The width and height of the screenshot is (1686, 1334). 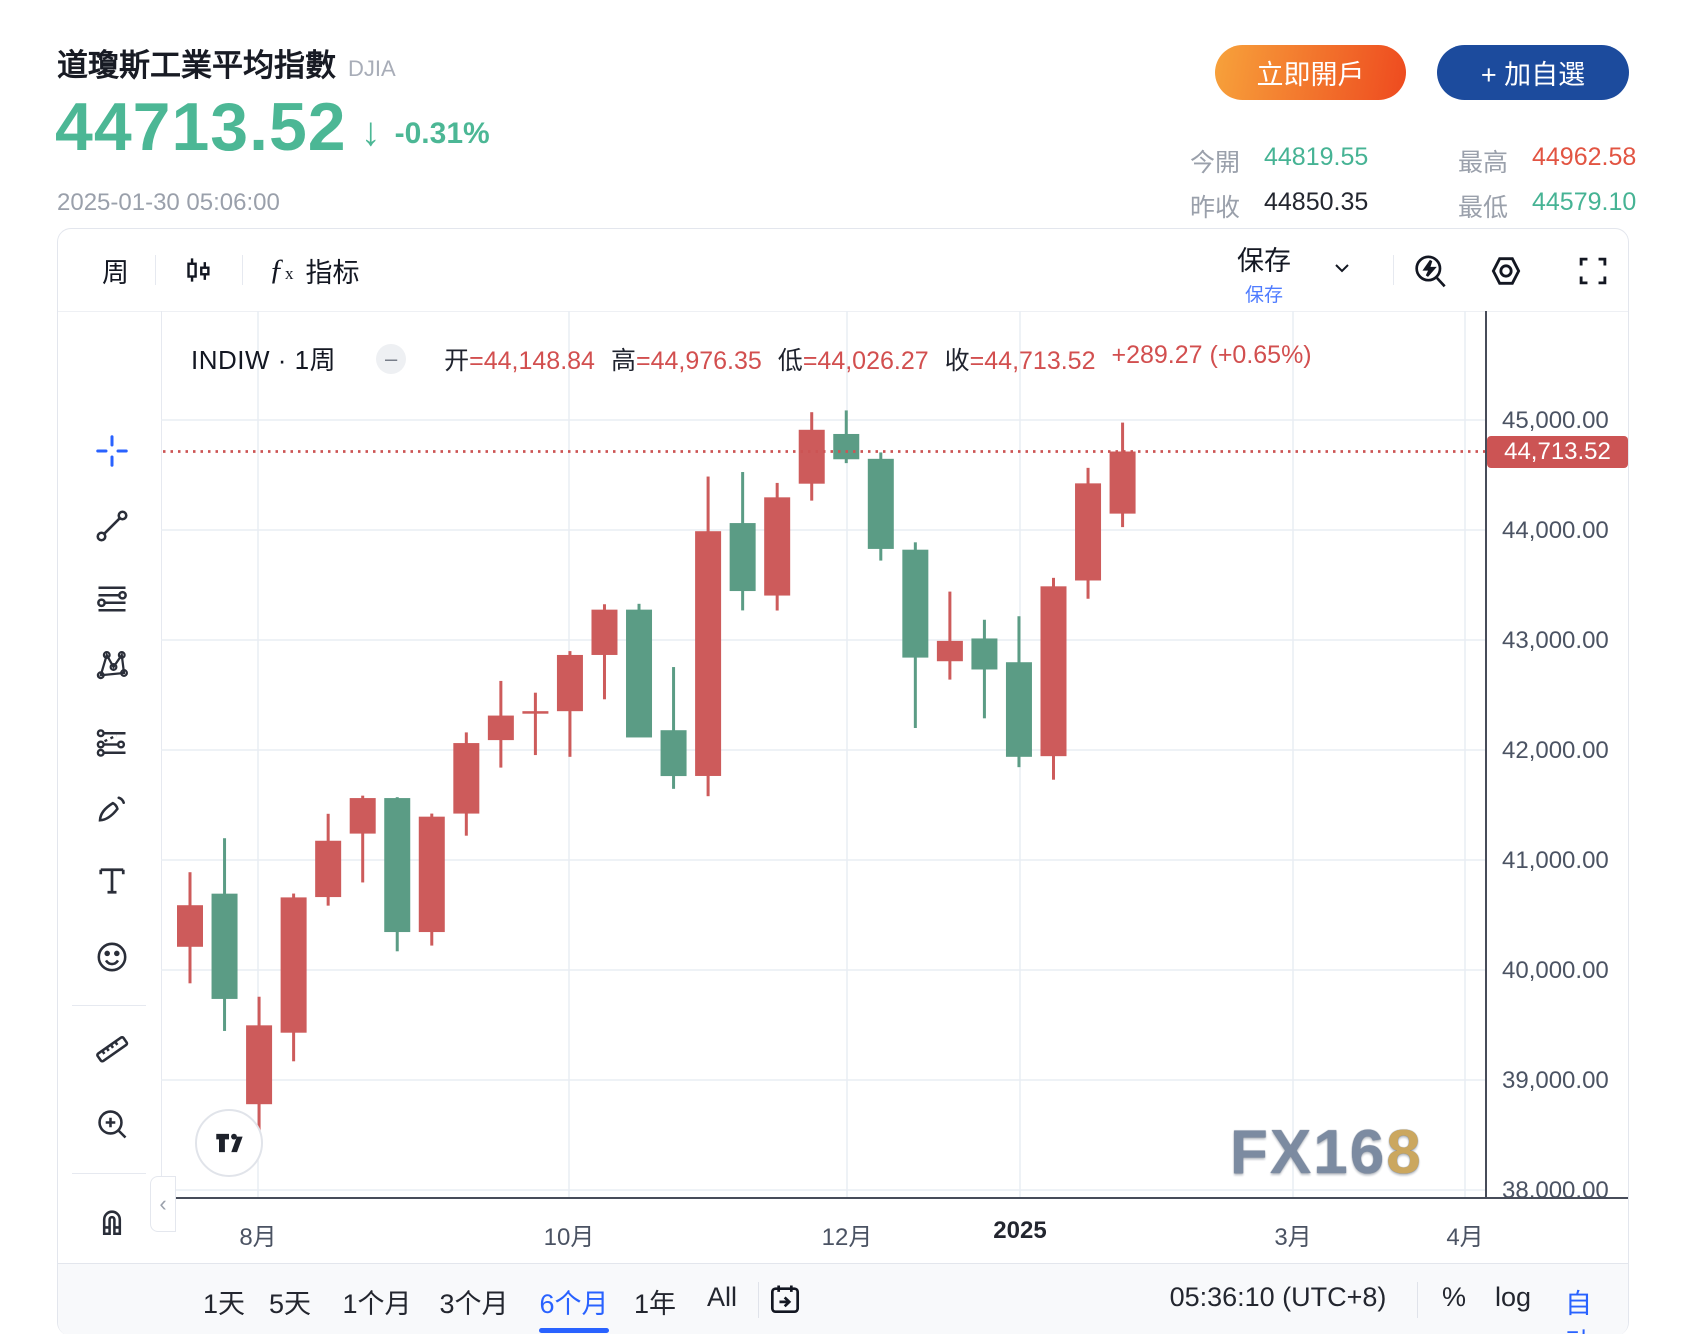 What do you see at coordinates (1486, 787) in the screenshot?
I see `price-axis-border` at bounding box center [1486, 787].